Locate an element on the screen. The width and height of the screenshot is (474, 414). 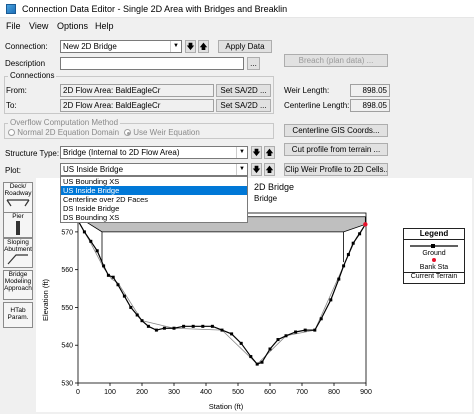
y-tick-label: 530 is located at coordinates (67, 384).